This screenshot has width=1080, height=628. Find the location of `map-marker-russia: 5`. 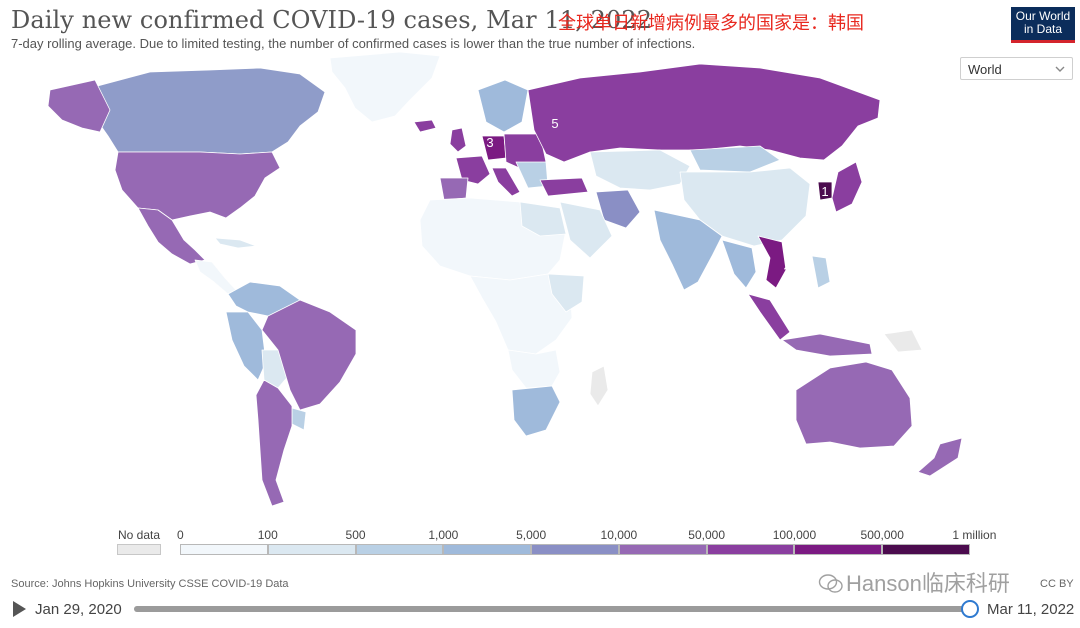

map-marker-russia: 5 is located at coordinates (554, 123).